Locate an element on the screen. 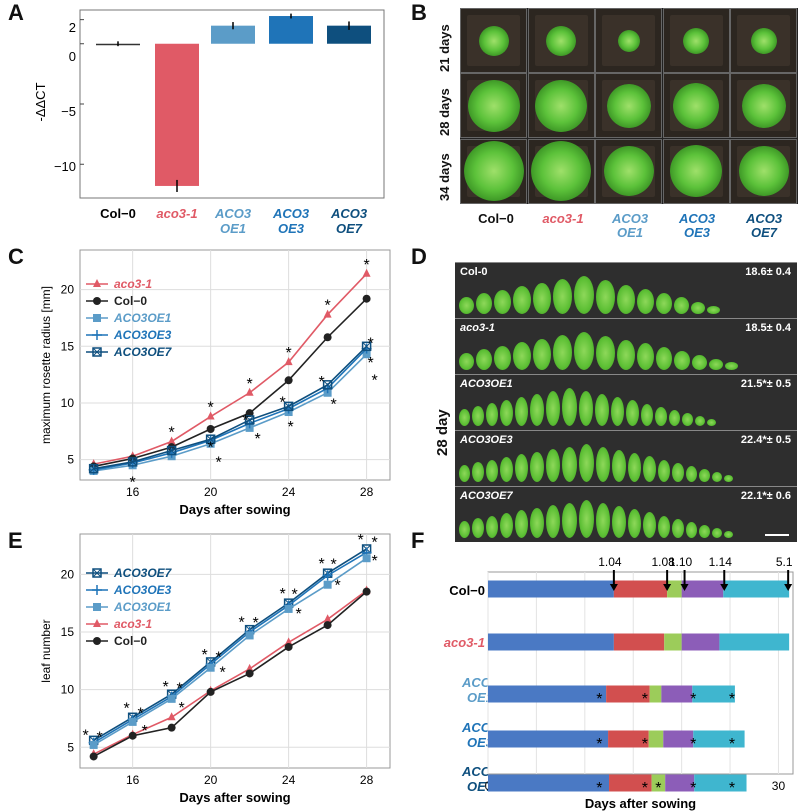  e-ytick-label: 10 is located at coordinates (68, 690).